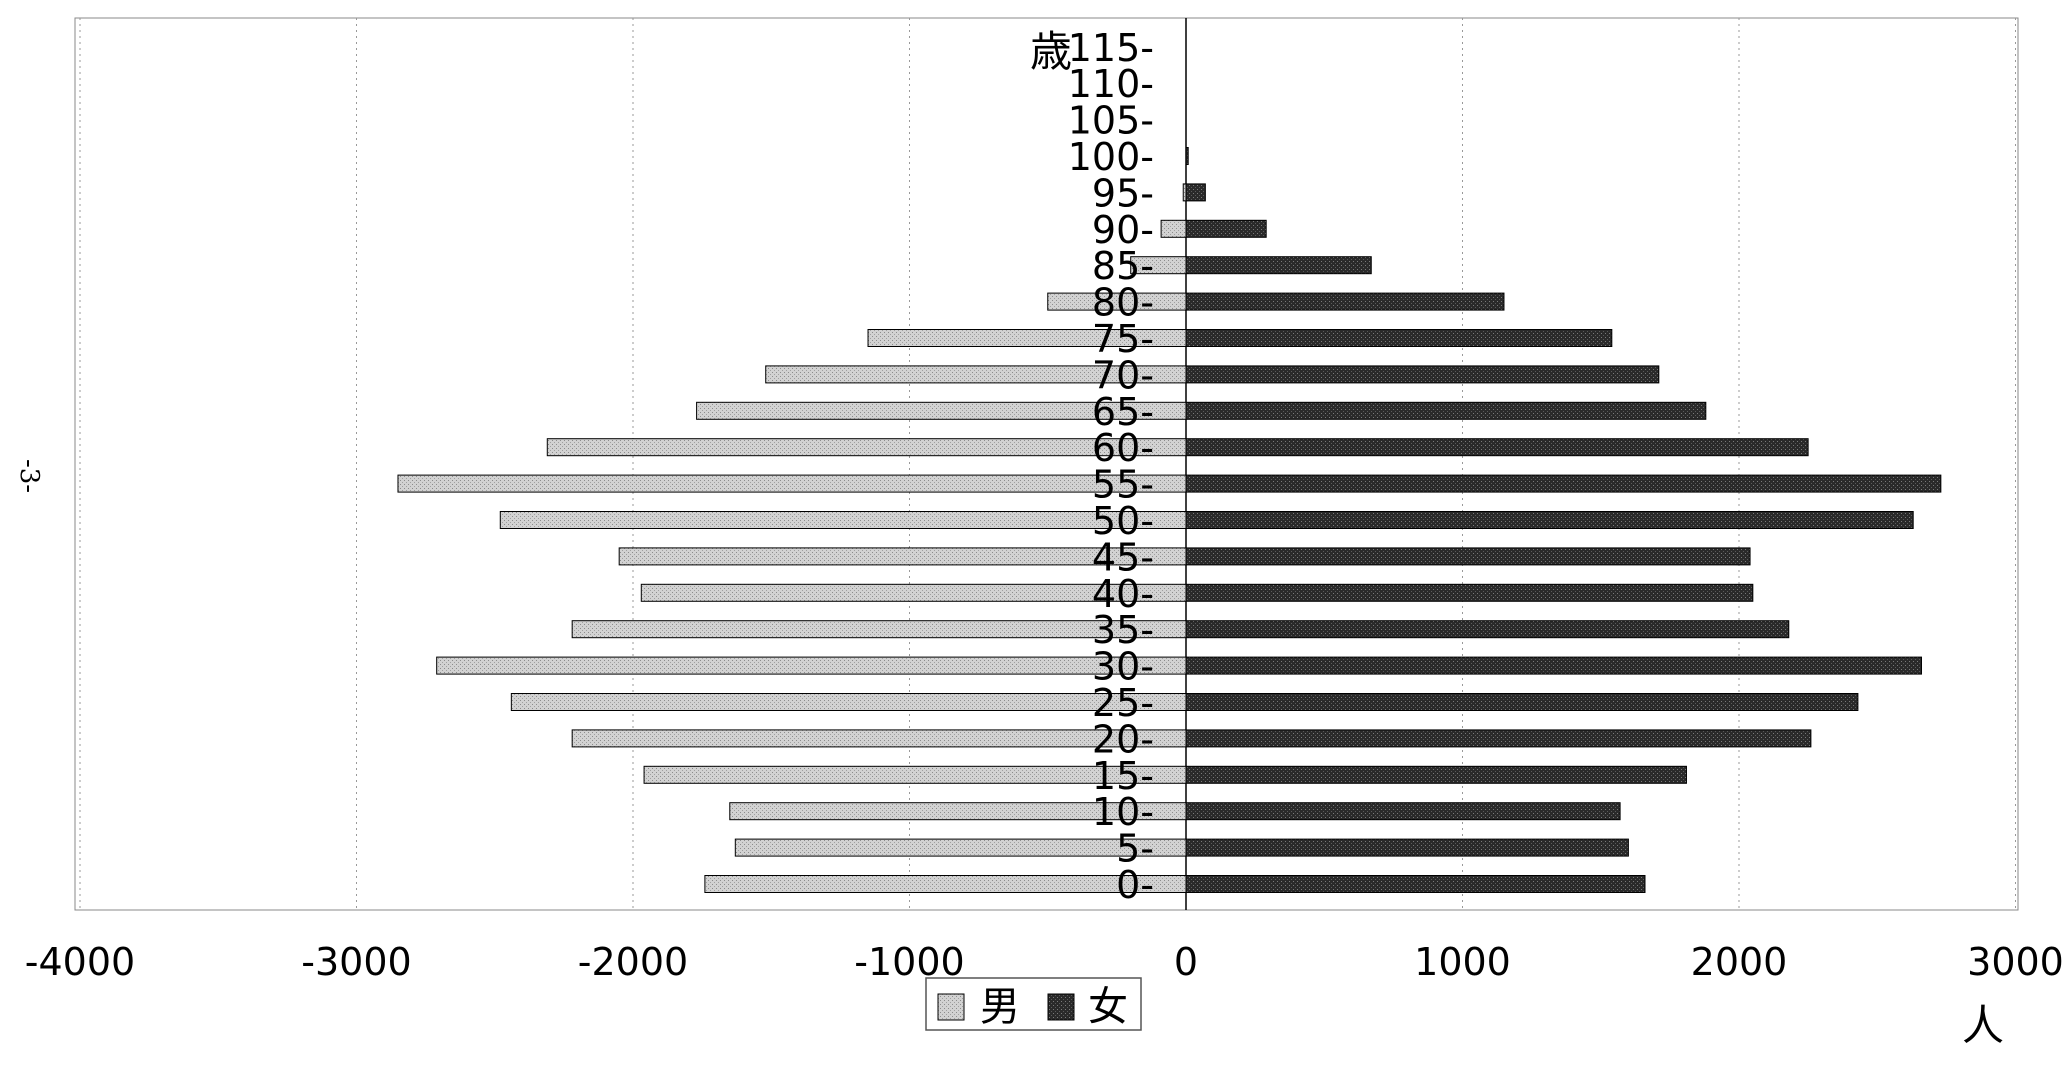  What do you see at coordinates (1135, 885) in the screenshot?
I see `age-label: 0-` at bounding box center [1135, 885].